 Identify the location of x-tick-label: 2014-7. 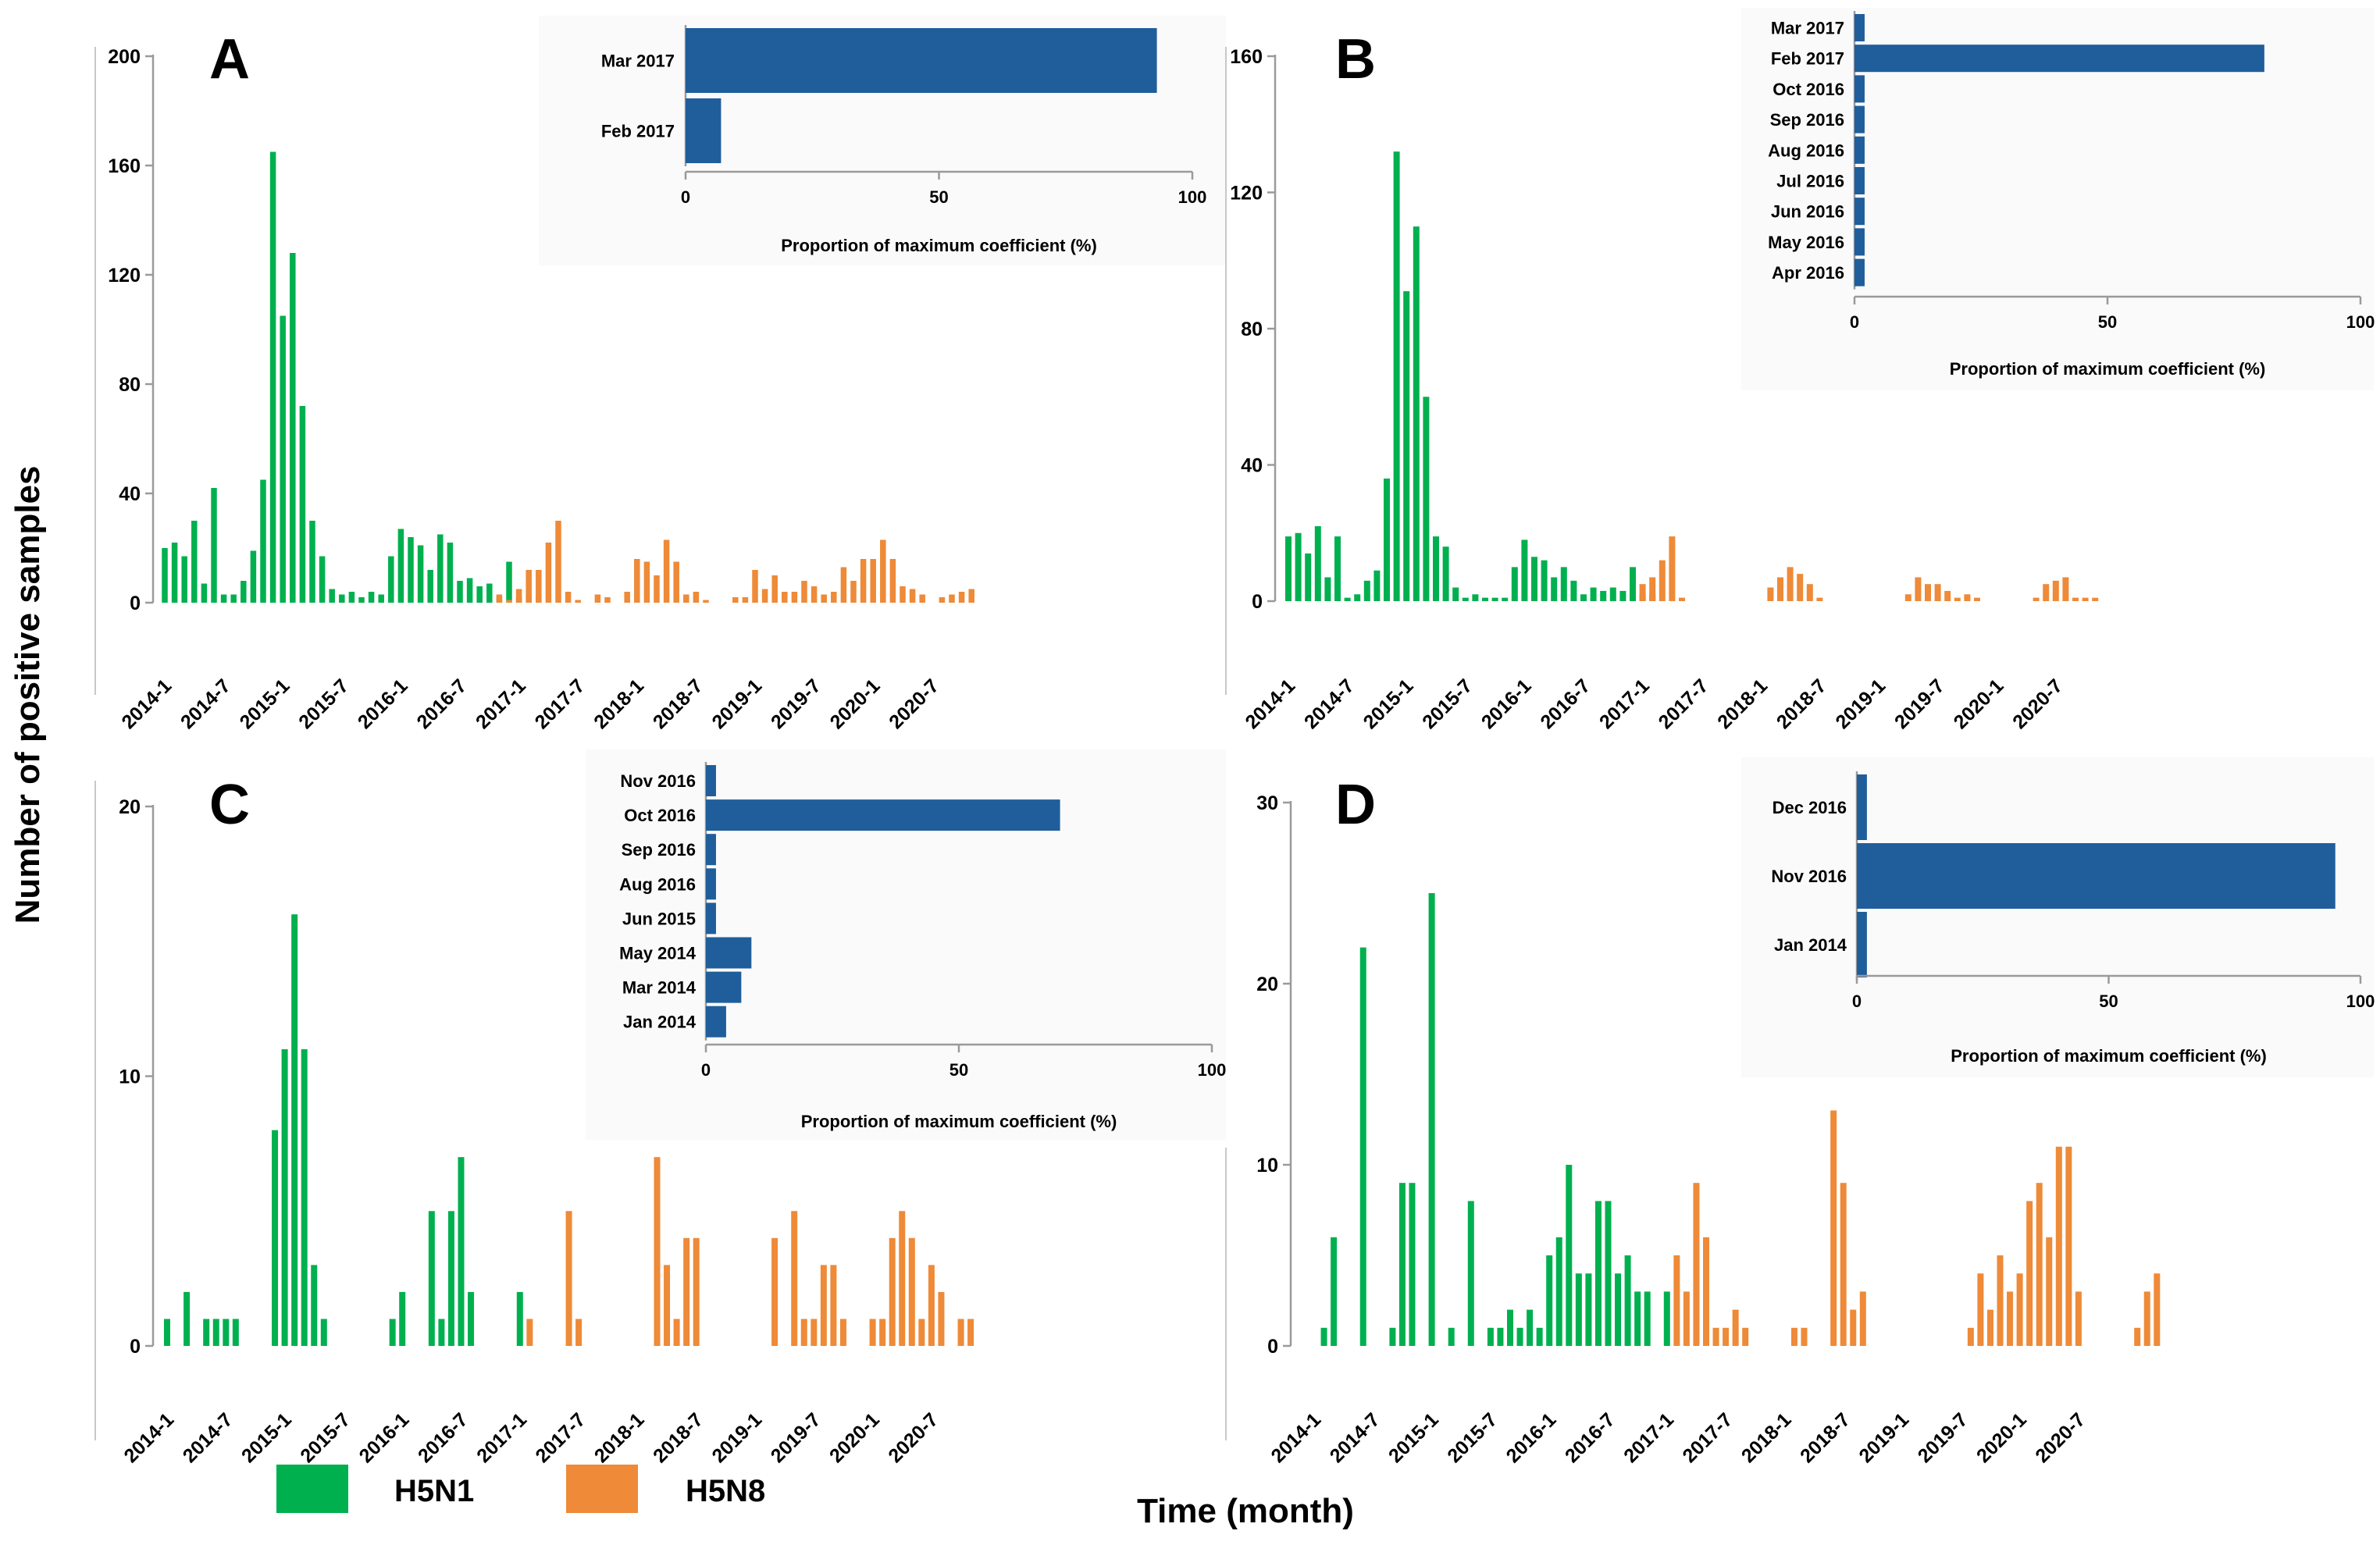
(1355, 1437).